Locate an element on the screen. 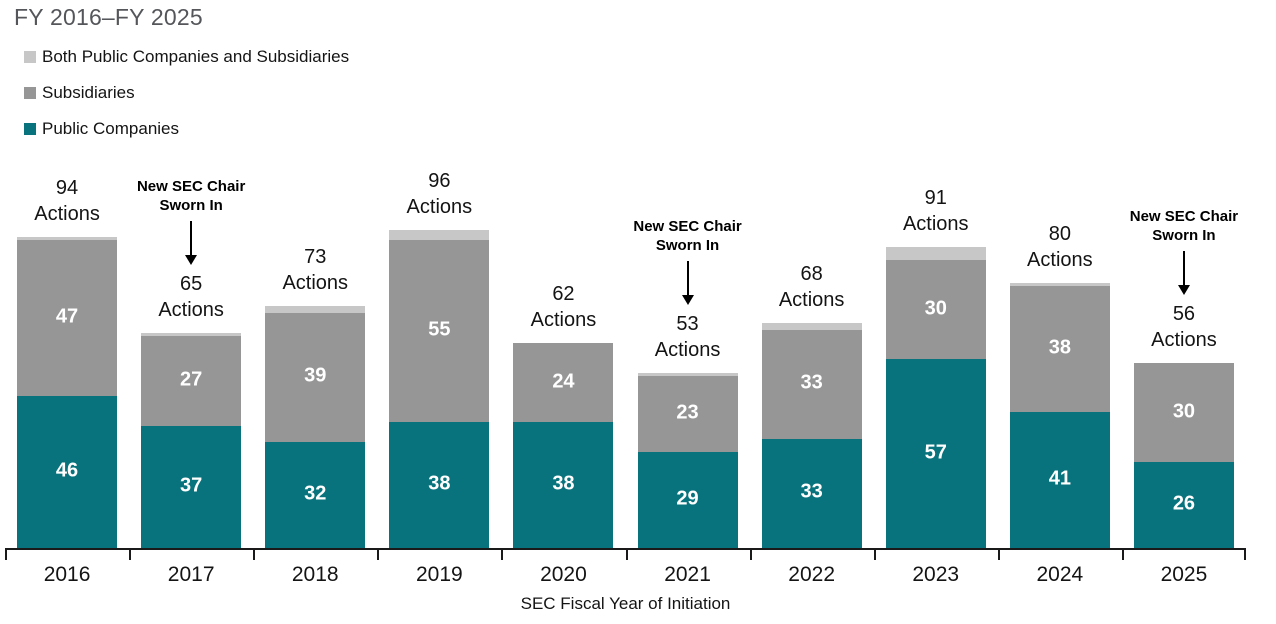  segment-both-2017 is located at coordinates (191, 335).